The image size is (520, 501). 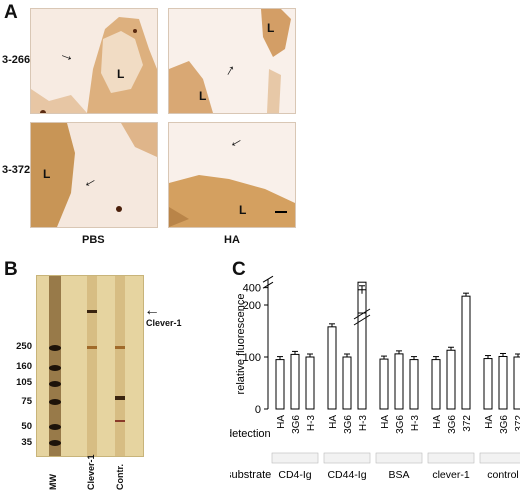 I want to click on row-label-3-266: 3-266, so click(x=16, y=60).